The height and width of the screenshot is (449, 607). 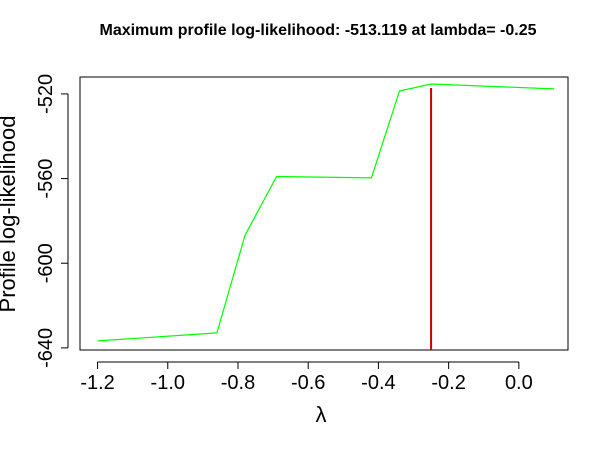 I want to click on y-axis-label: Profile log-likelihood, so click(x=10, y=214).